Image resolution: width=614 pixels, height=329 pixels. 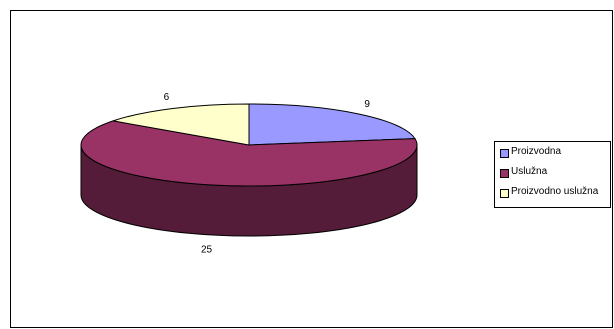 What do you see at coordinates (167, 97) in the screenshot?
I see `data-label-proizvodno-usluzna: 6` at bounding box center [167, 97].